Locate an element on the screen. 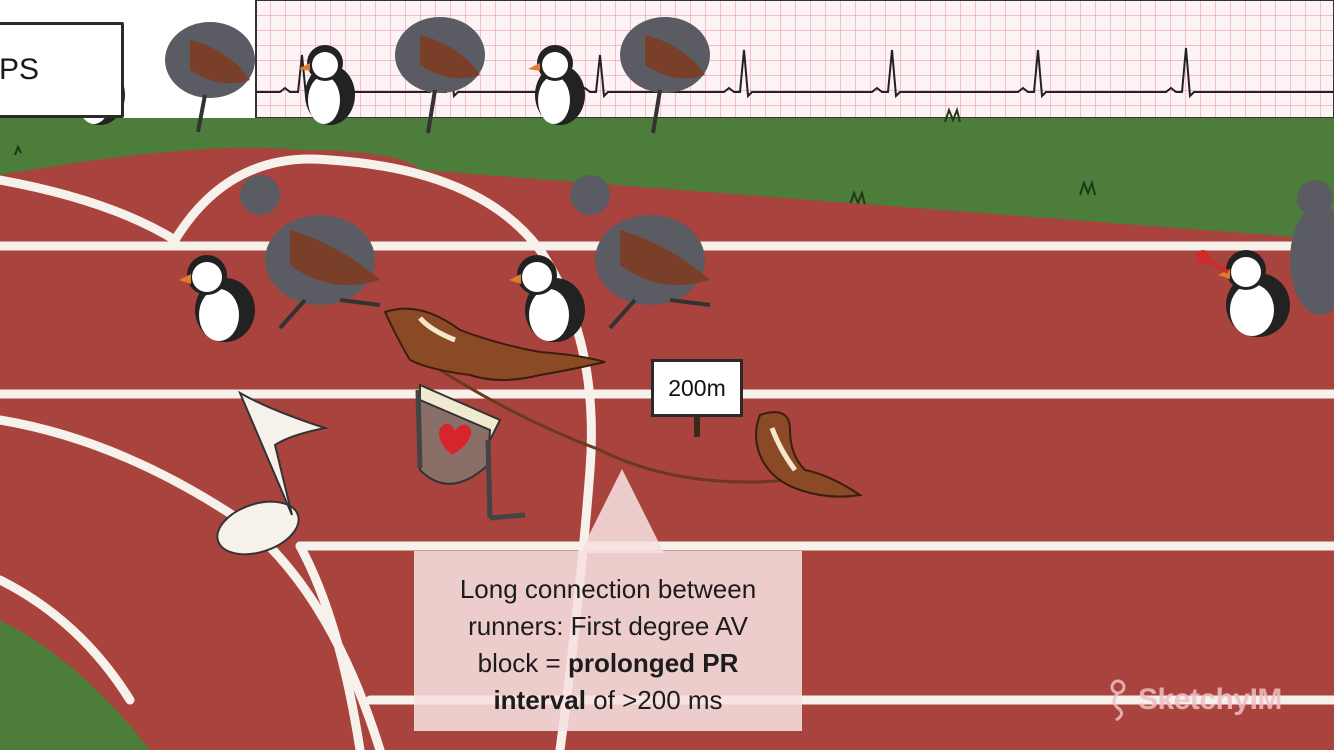 Image resolution: width=1334 pixels, height=750 pixels. caption-line-4: interval of >200 ms is located at coordinates (608, 700).